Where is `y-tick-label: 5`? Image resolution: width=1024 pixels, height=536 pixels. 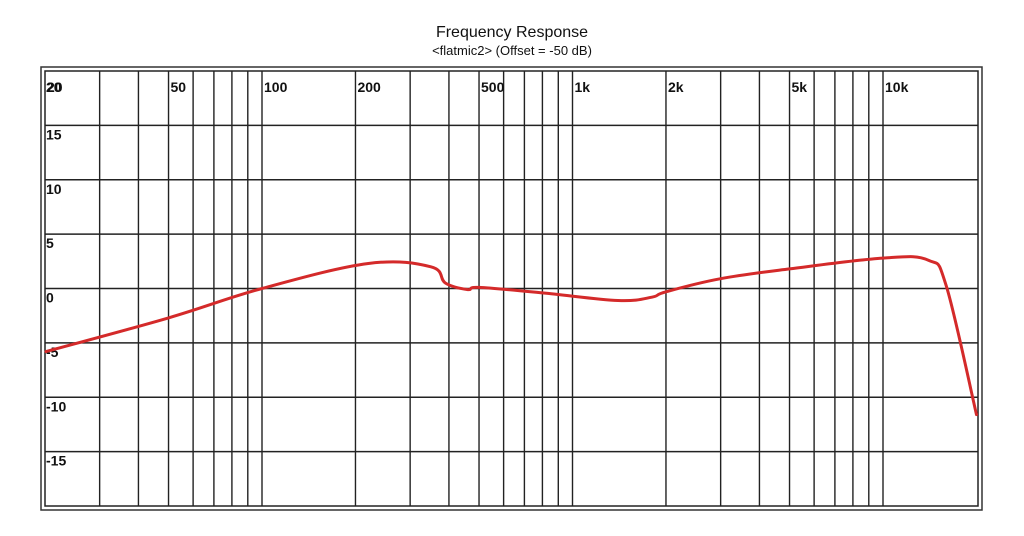
y-tick-label: 5 is located at coordinates (50, 243).